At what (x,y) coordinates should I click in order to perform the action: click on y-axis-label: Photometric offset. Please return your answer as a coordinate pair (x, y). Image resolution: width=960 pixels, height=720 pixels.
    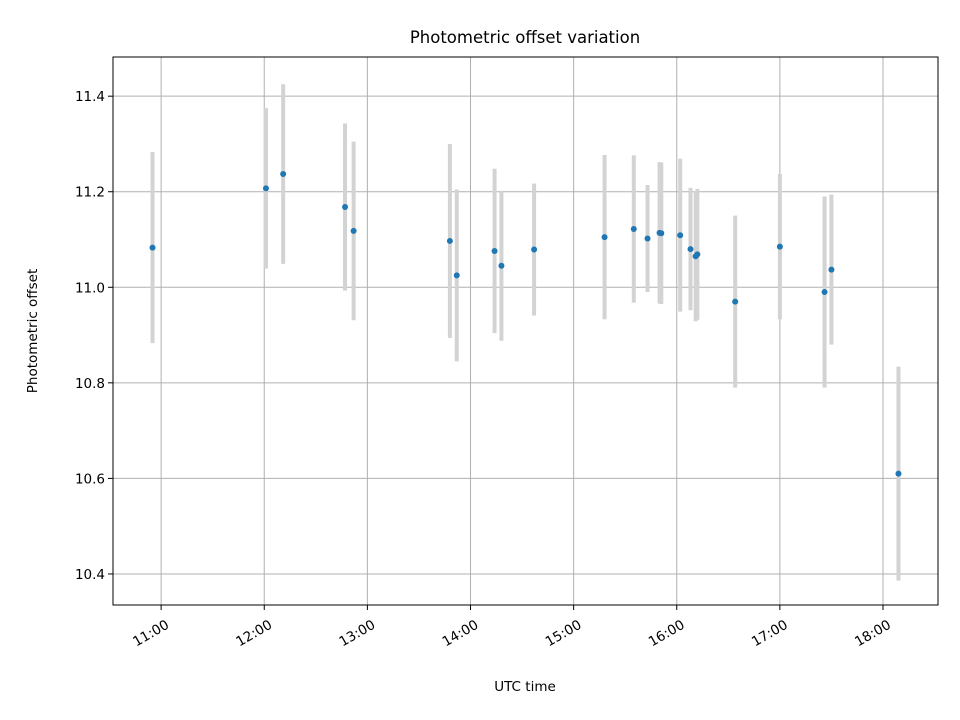
    Looking at the image, I should click on (33, 331).